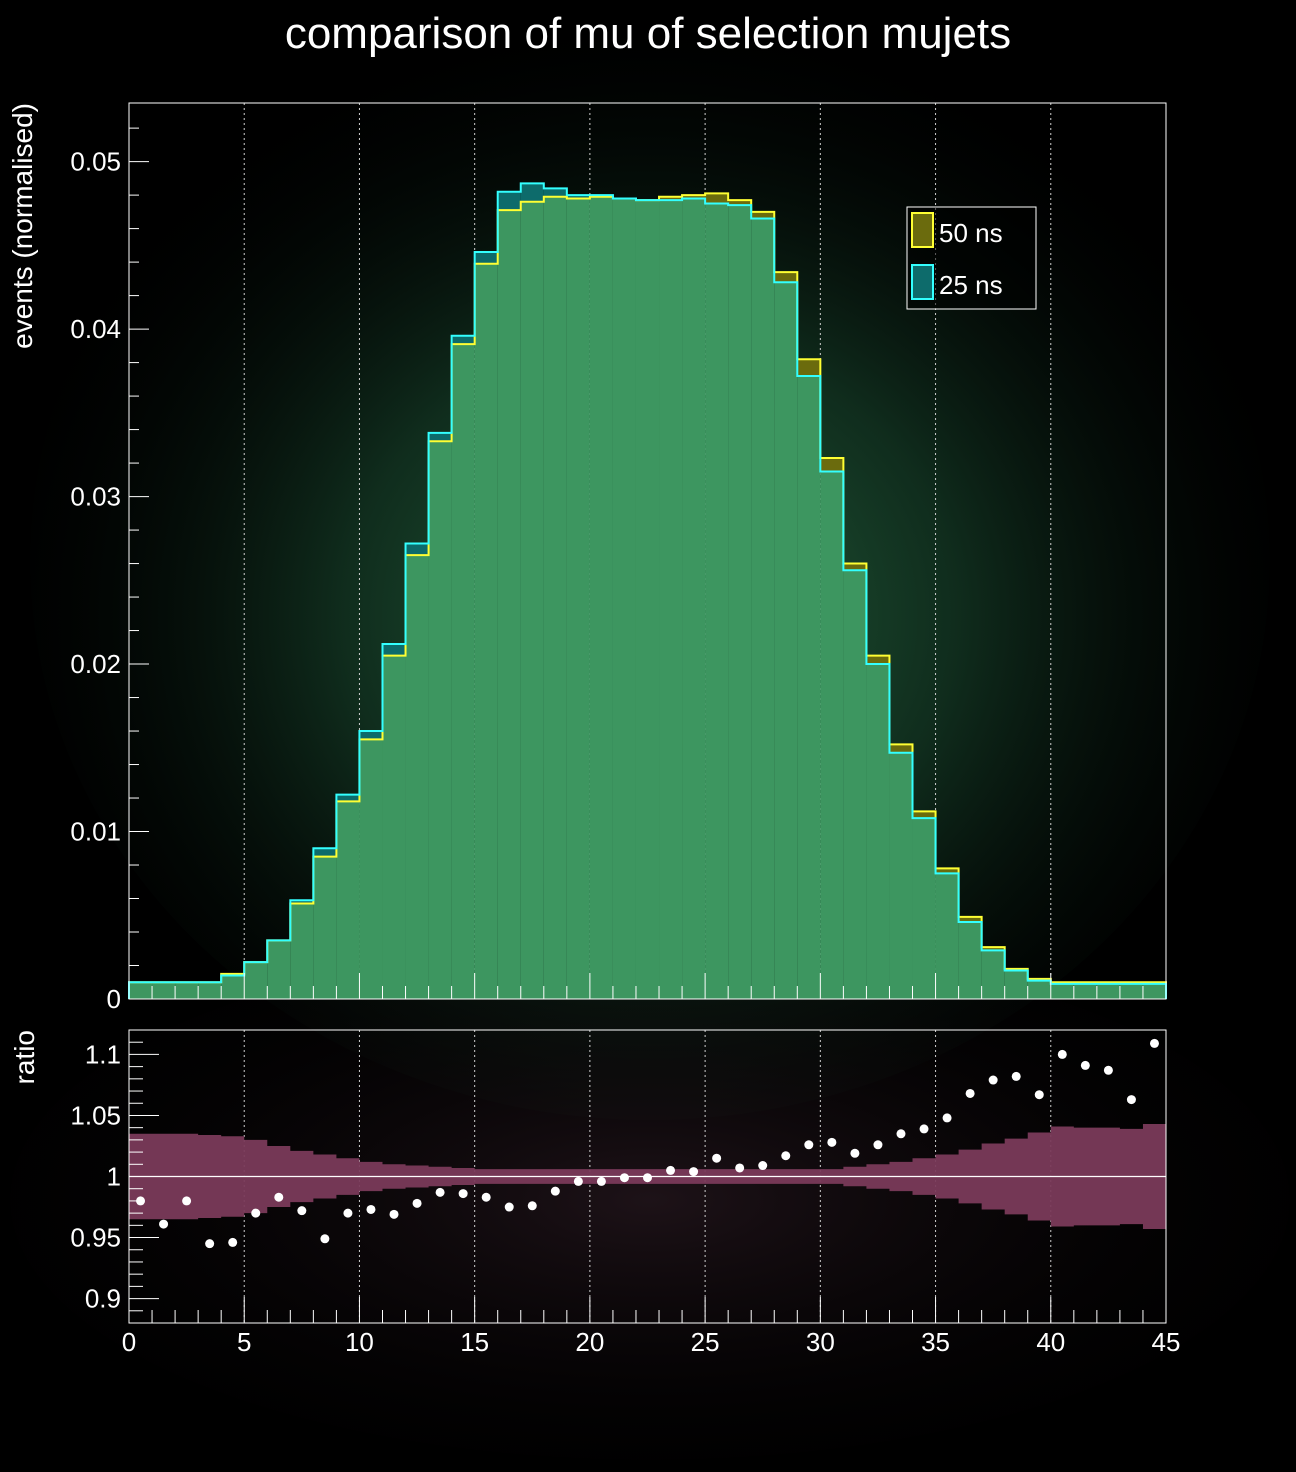 The height and width of the screenshot is (1472, 1296). I want to click on top-y-tick-label: 0, so click(114, 999).